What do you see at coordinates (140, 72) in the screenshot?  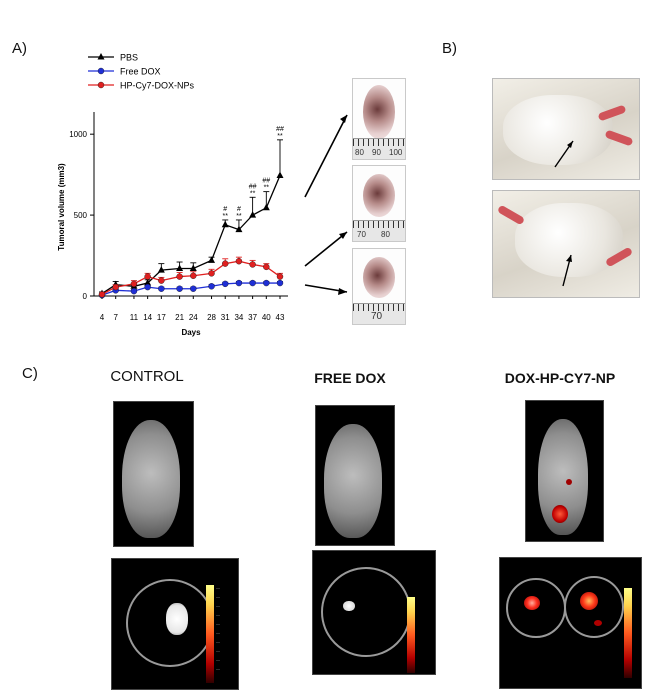 I see `legend-label: Free DOX` at bounding box center [140, 72].